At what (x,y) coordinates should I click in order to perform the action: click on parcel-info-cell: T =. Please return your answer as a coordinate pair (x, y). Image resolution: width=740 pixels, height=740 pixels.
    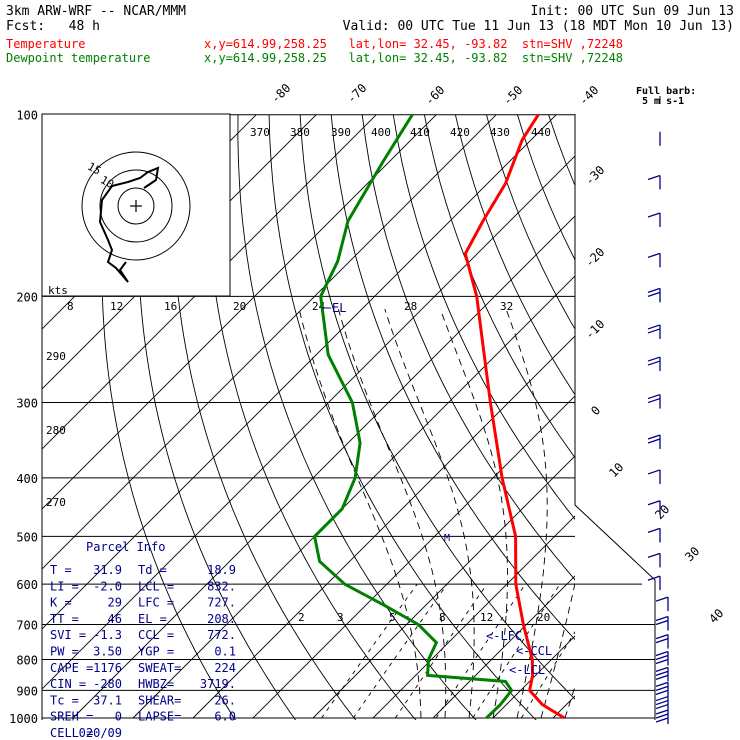
    Looking at the image, I should click on (61, 570).